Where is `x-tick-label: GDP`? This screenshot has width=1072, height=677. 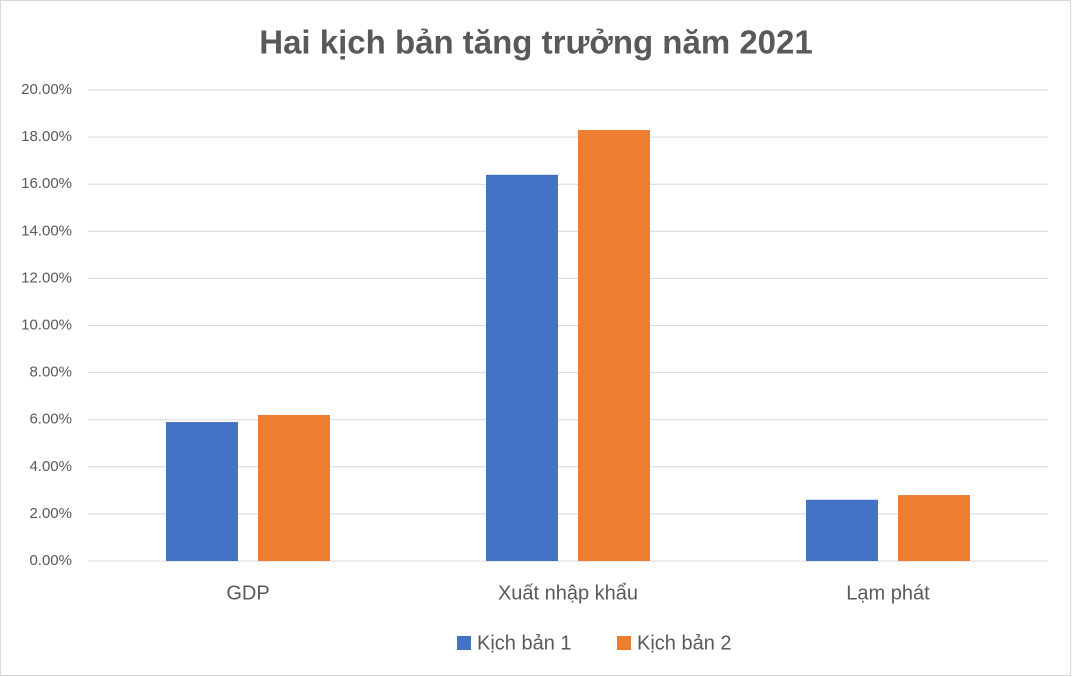 x-tick-label: GDP is located at coordinates (247, 593).